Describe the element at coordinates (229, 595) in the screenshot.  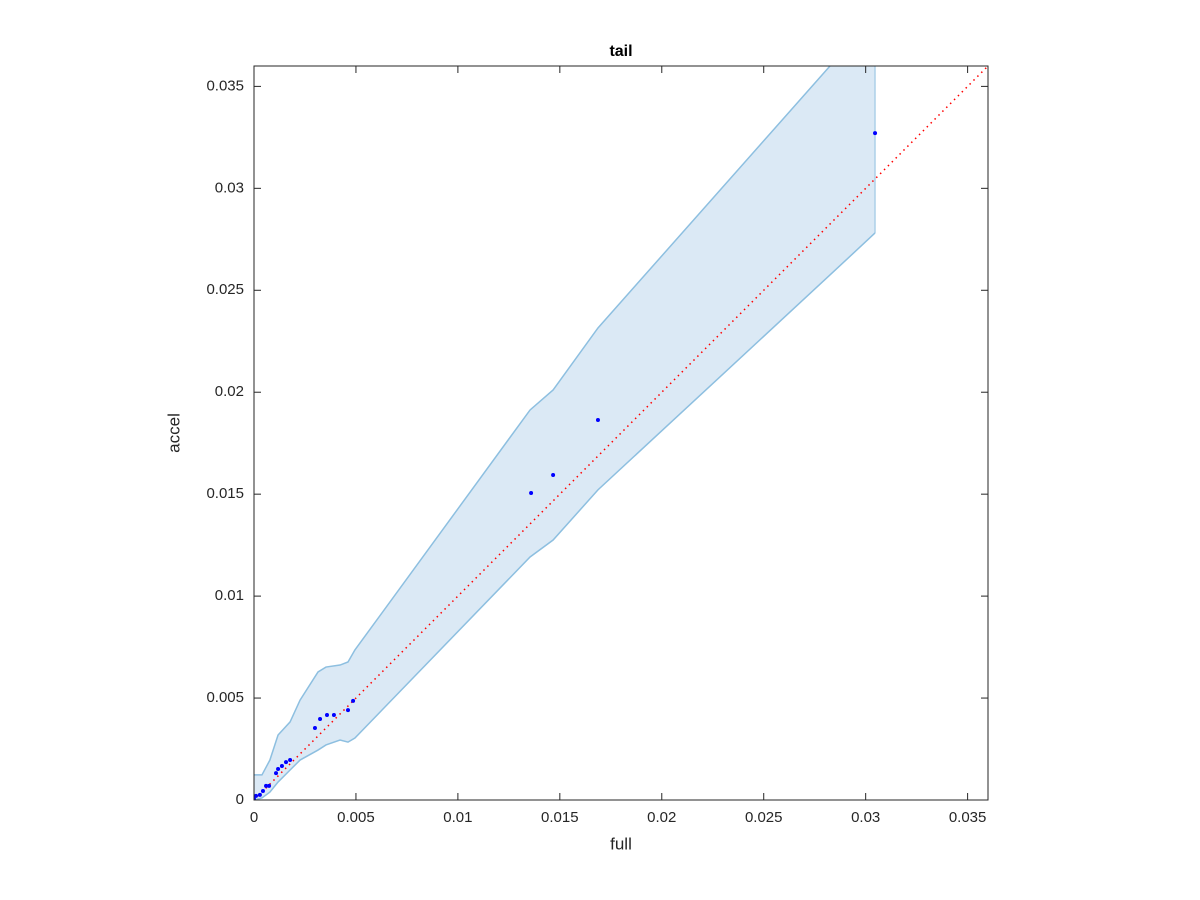
I see `y-tick-label: 0.01` at that location.